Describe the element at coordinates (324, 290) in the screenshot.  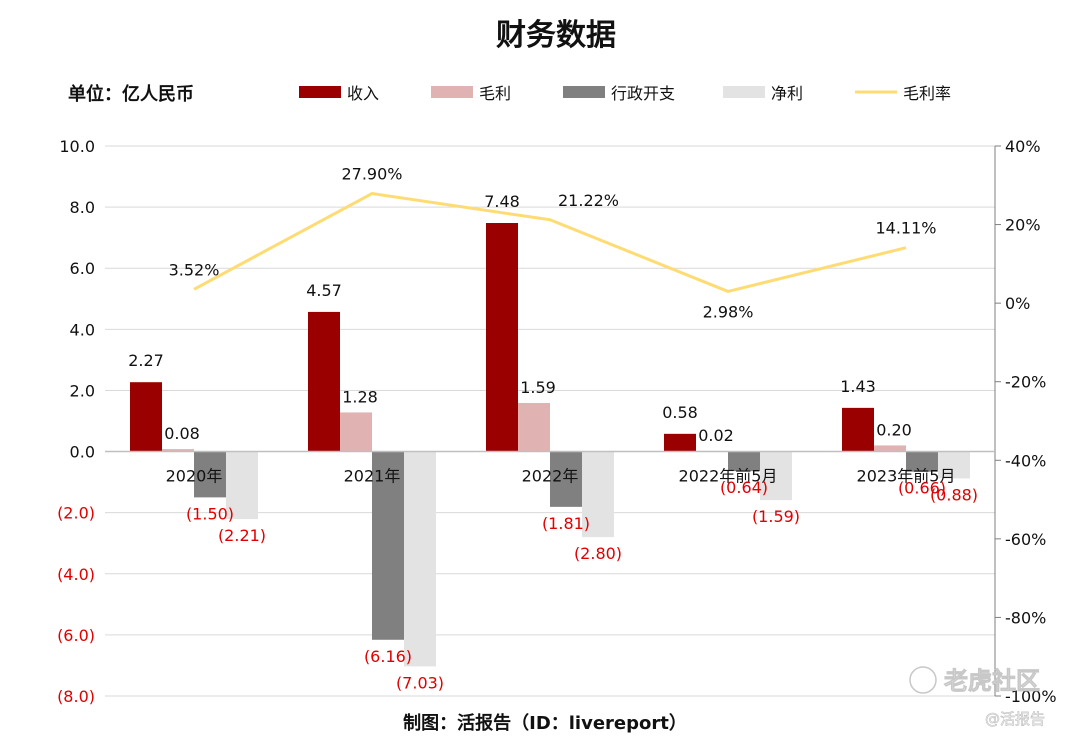
I see `data-label-0-1: 4.57` at that location.